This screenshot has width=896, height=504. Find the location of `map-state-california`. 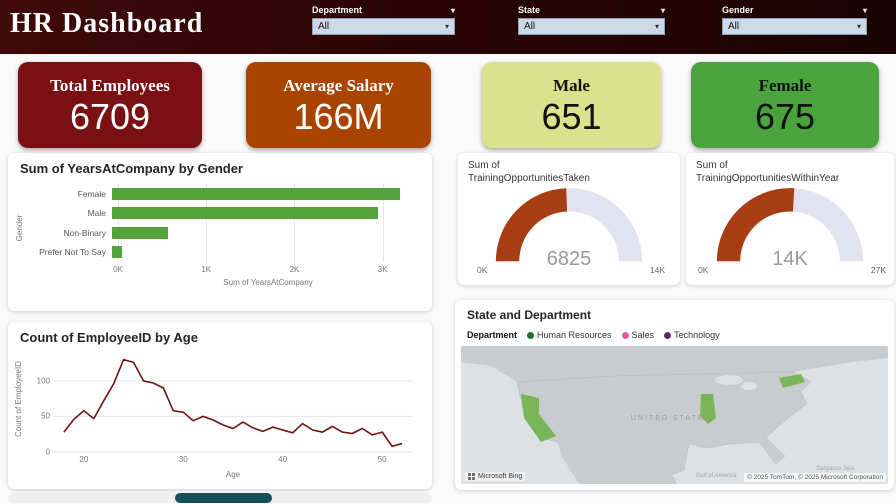

map-state-california is located at coordinates (538, 418).